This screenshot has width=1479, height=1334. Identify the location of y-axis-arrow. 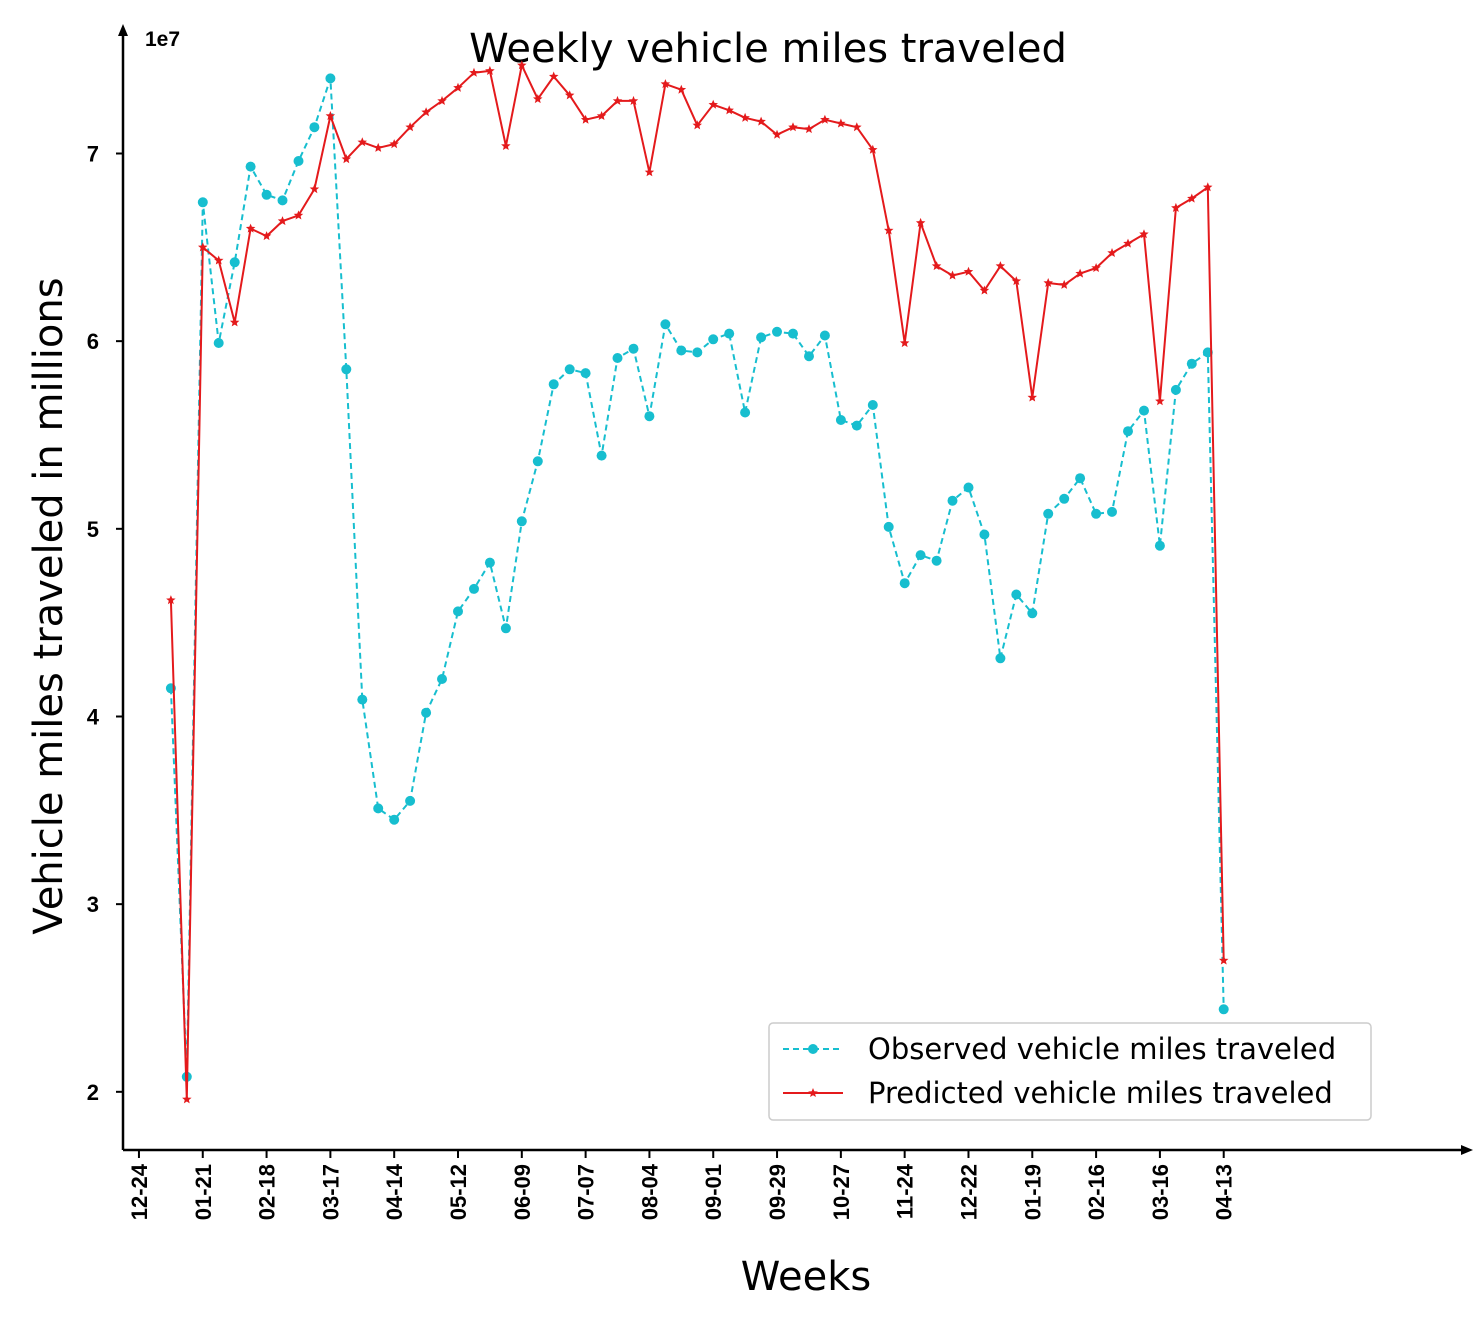
(123, 30).